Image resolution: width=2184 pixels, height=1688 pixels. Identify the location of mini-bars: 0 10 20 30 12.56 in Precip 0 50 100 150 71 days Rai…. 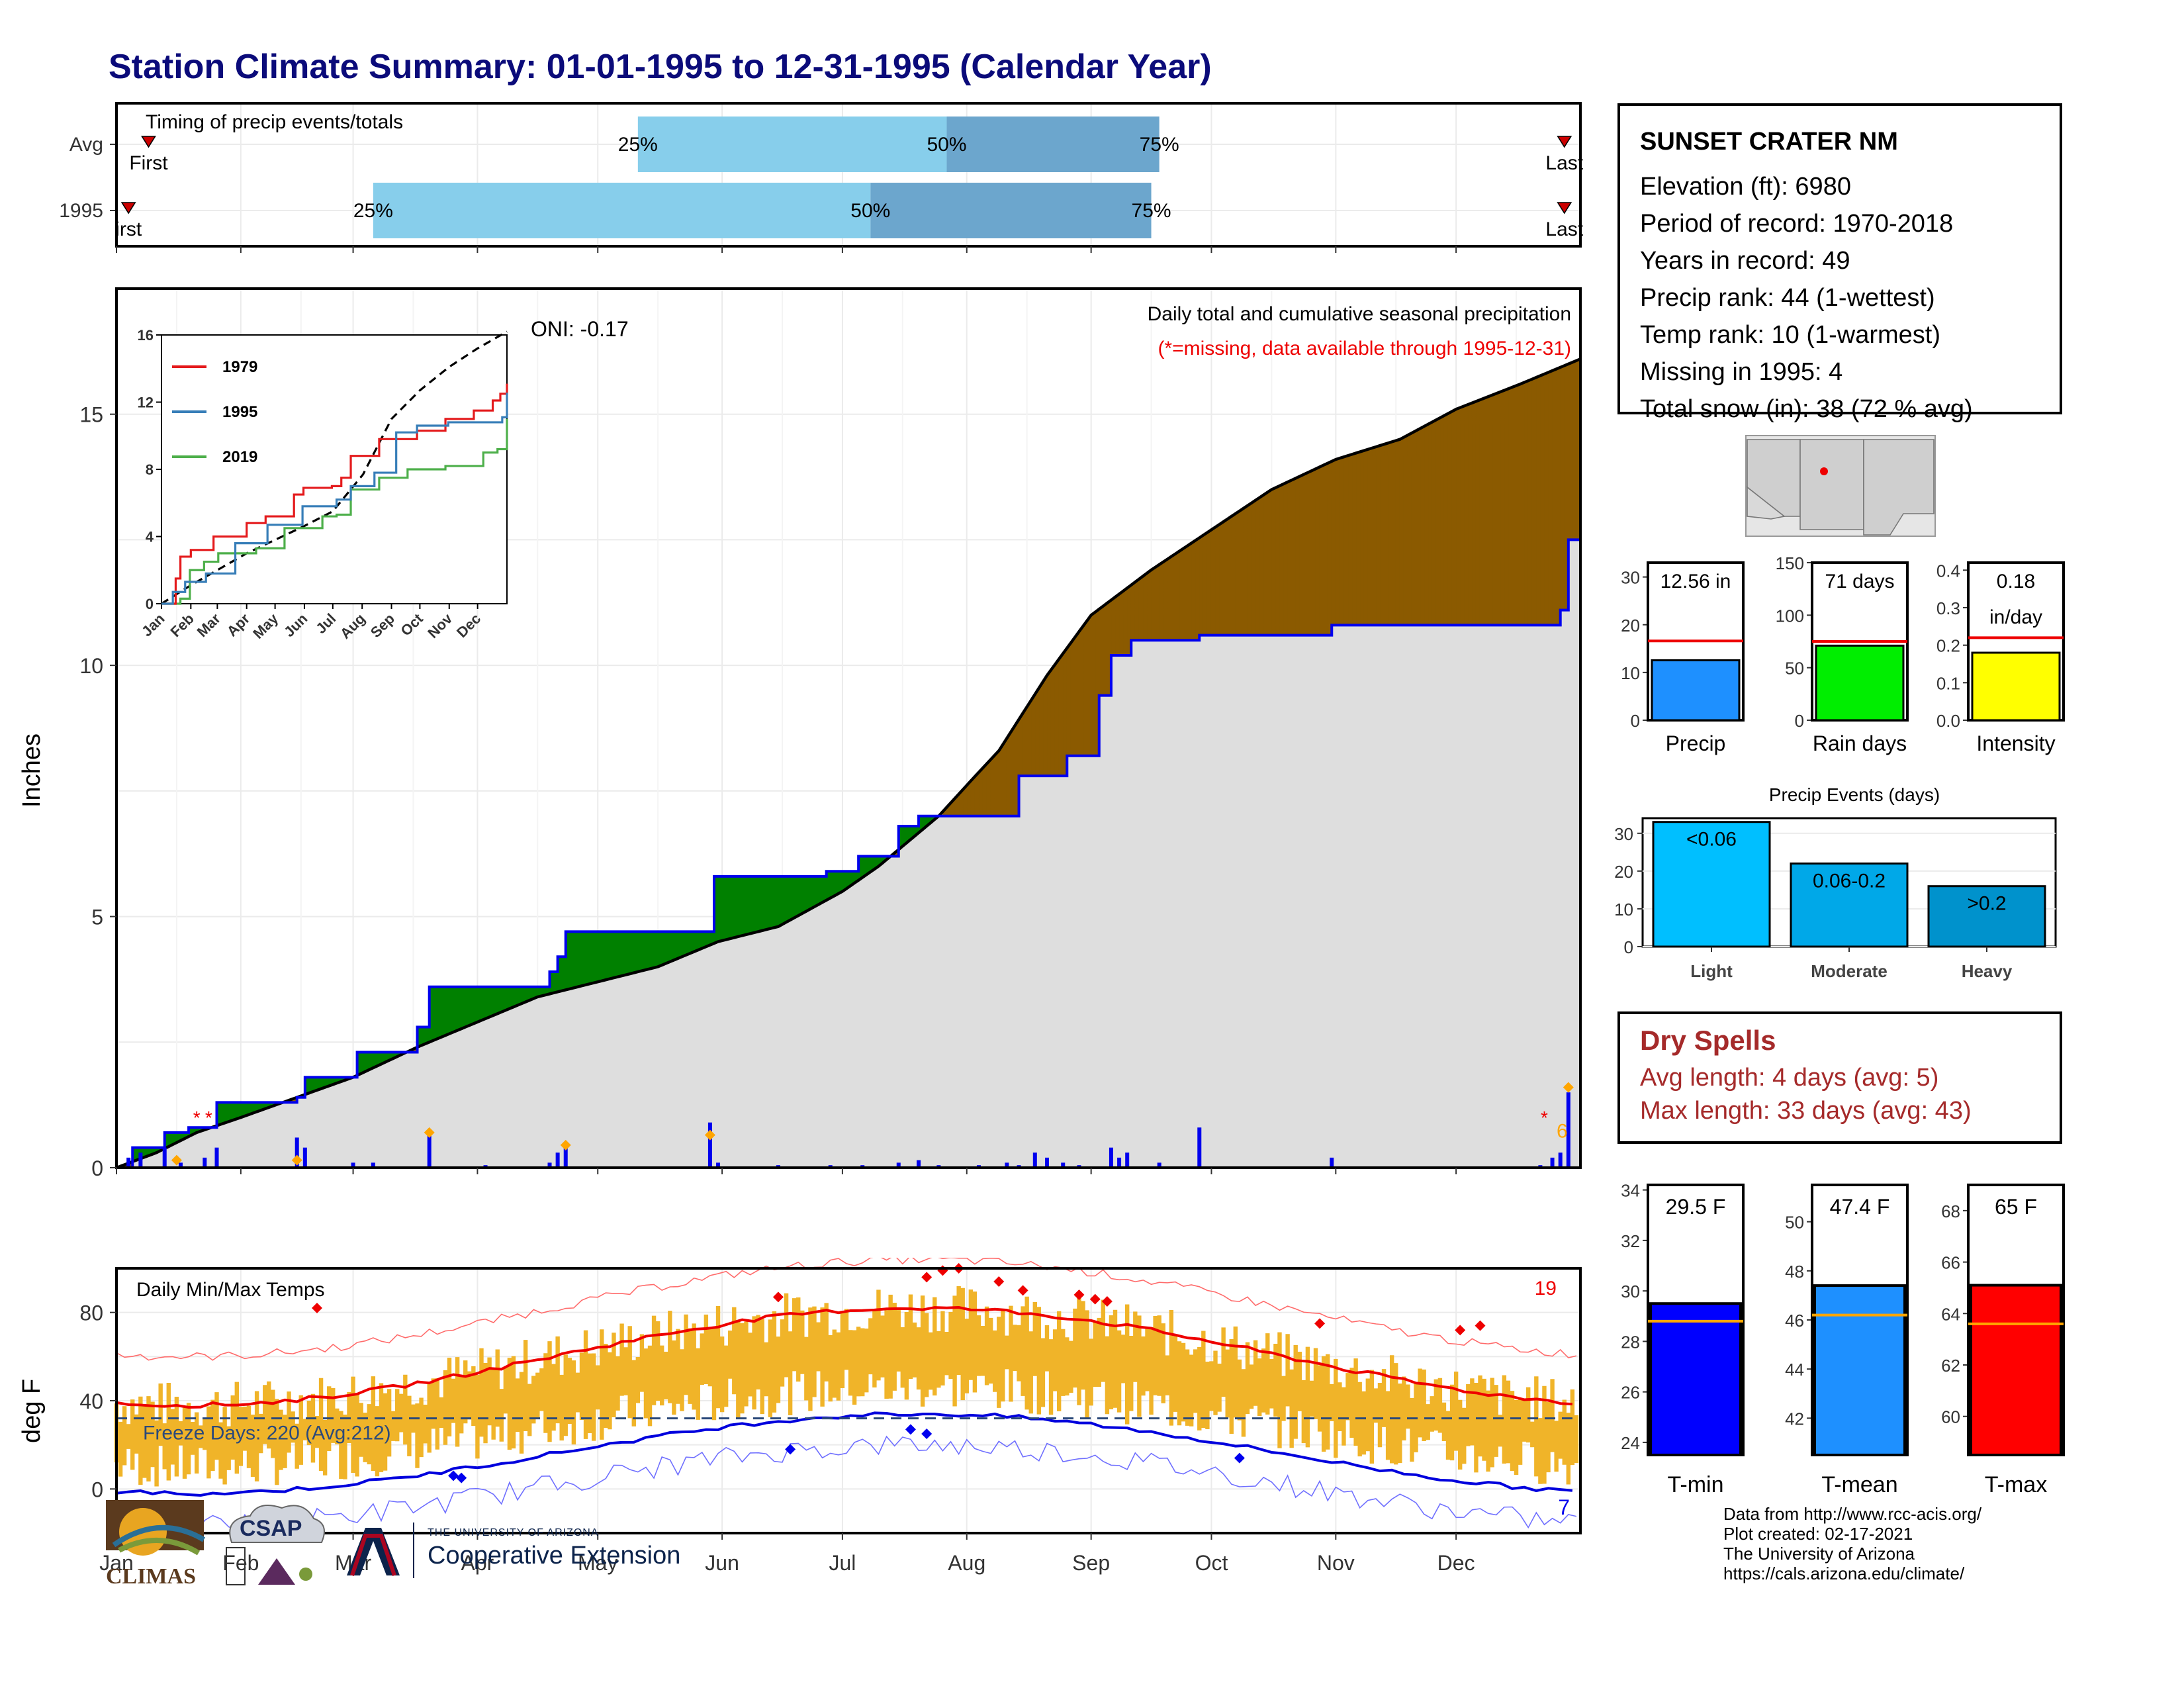
(1843, 654).